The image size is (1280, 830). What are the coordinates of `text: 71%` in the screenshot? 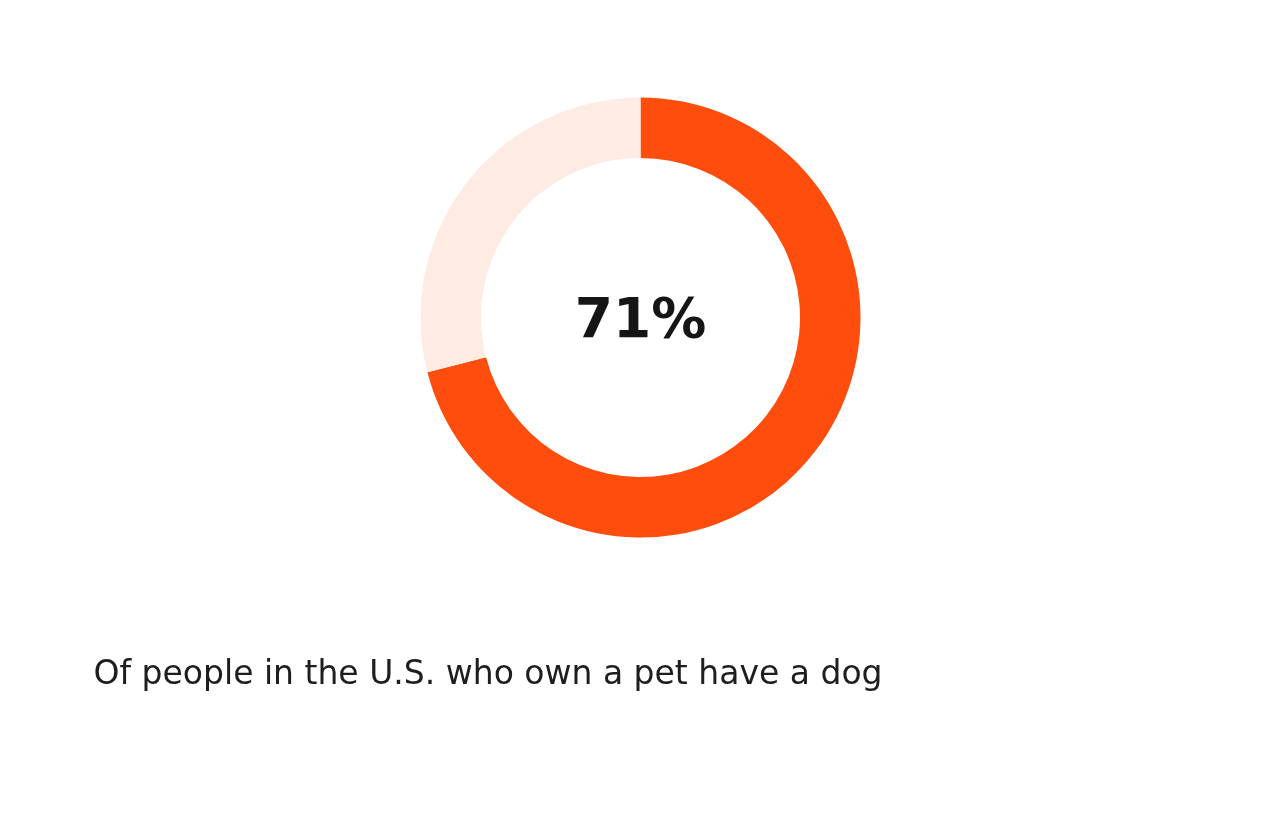 It's located at (640, 317).